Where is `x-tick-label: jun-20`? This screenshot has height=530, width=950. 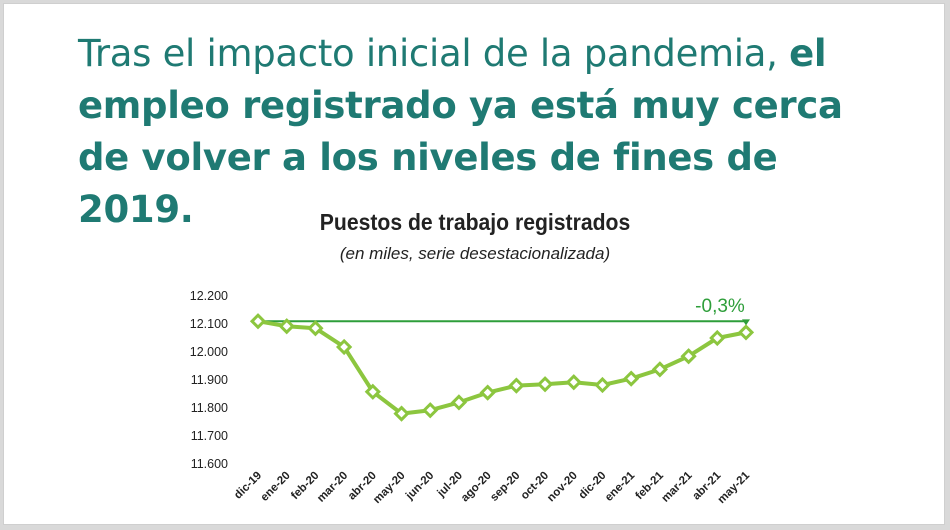 x-tick-label: jun-20 is located at coordinates (419, 486).